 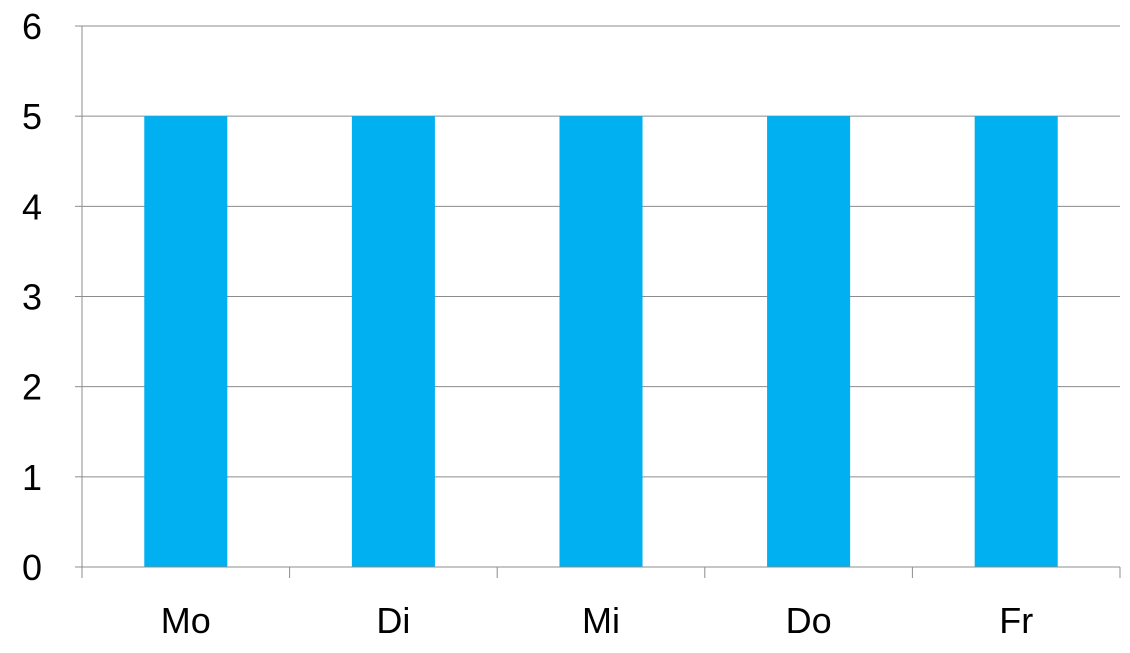 I want to click on y-tick-label: 4, so click(x=32, y=206).